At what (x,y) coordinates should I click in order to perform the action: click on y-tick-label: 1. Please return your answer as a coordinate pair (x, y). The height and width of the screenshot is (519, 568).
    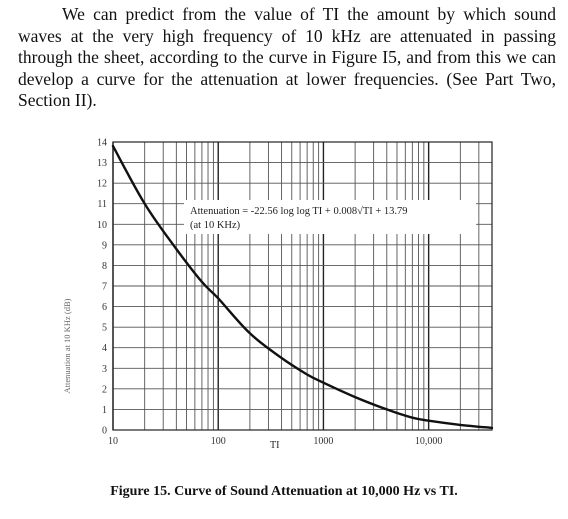
    Looking at the image, I should click on (104, 410).